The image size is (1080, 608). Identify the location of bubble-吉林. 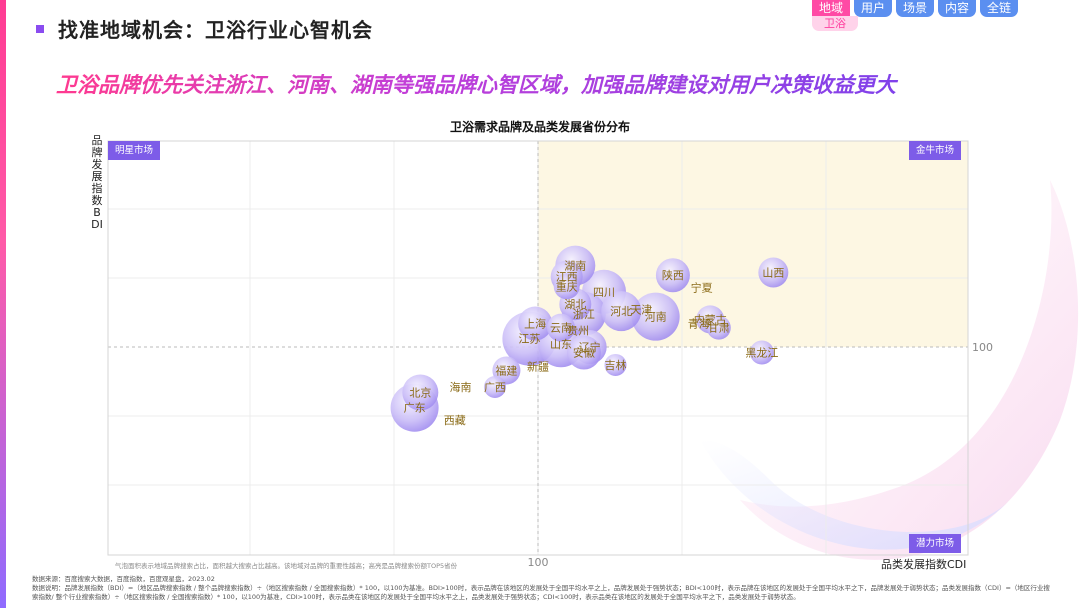
(615, 364).